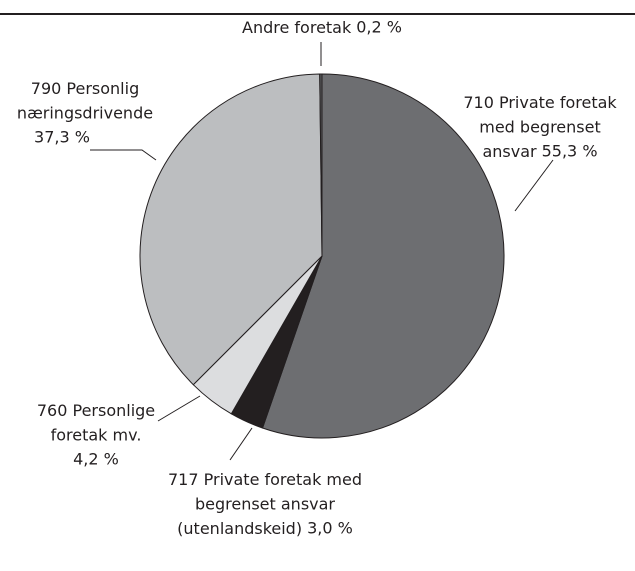 The image size is (635, 571). Describe the element at coordinates (96, 434) in the screenshot. I see `label-line: foretak mv.` at that location.